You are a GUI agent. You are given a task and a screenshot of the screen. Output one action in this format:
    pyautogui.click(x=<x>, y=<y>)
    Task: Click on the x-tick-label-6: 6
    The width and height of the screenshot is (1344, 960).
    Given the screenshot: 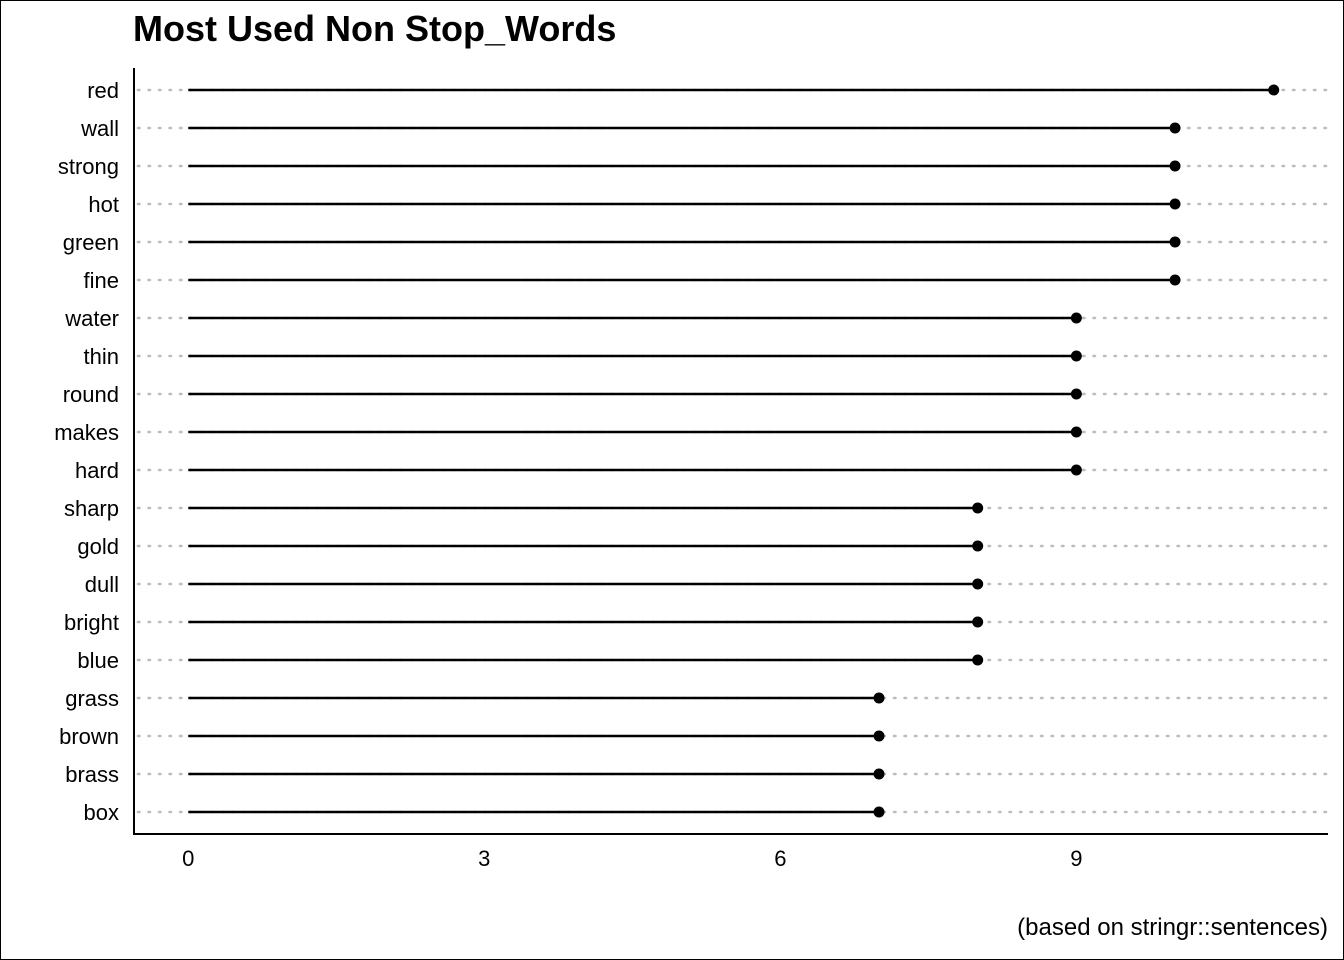 What is the action you would take?
    pyautogui.click(x=780, y=858)
    